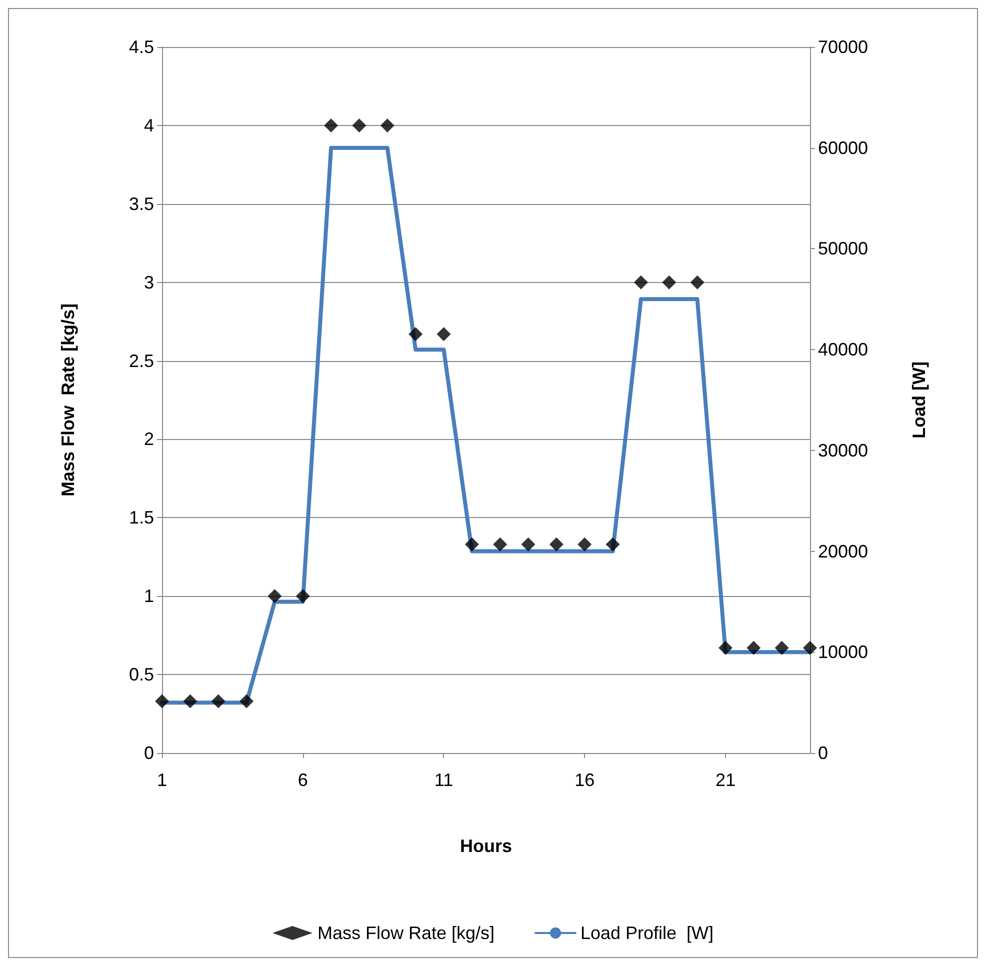  What do you see at coordinates (68, 400) in the screenshot?
I see `y-axis-title: Mass Flow Rate [kg/s]` at bounding box center [68, 400].